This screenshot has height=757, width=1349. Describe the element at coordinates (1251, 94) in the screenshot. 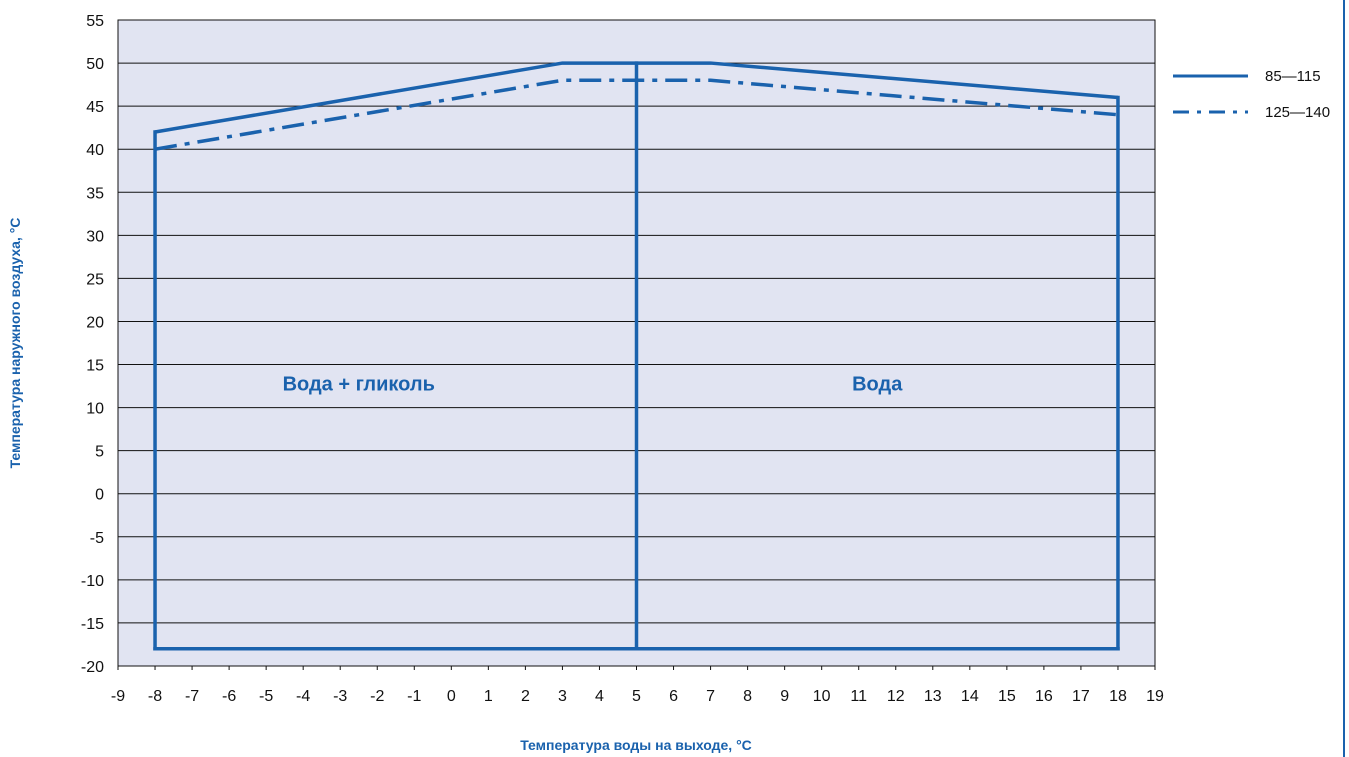

I see `legend: 85—115 125—140` at that location.